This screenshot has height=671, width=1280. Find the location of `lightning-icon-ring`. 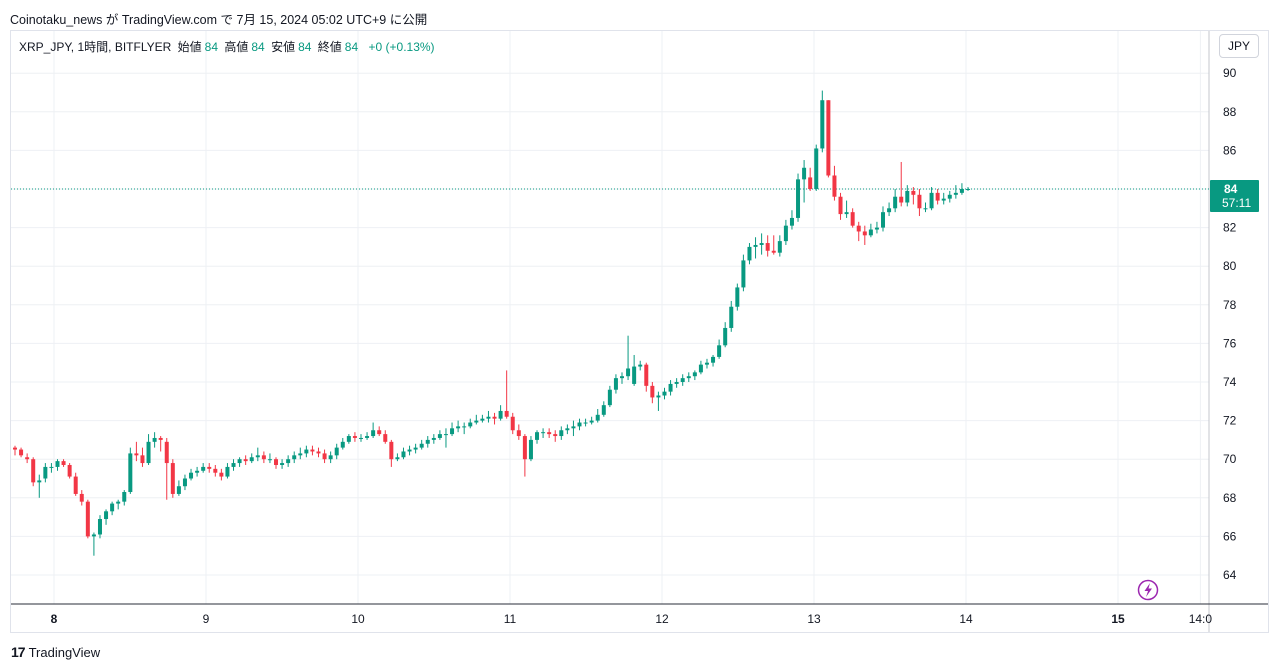

lightning-icon-ring is located at coordinates (1148, 590).